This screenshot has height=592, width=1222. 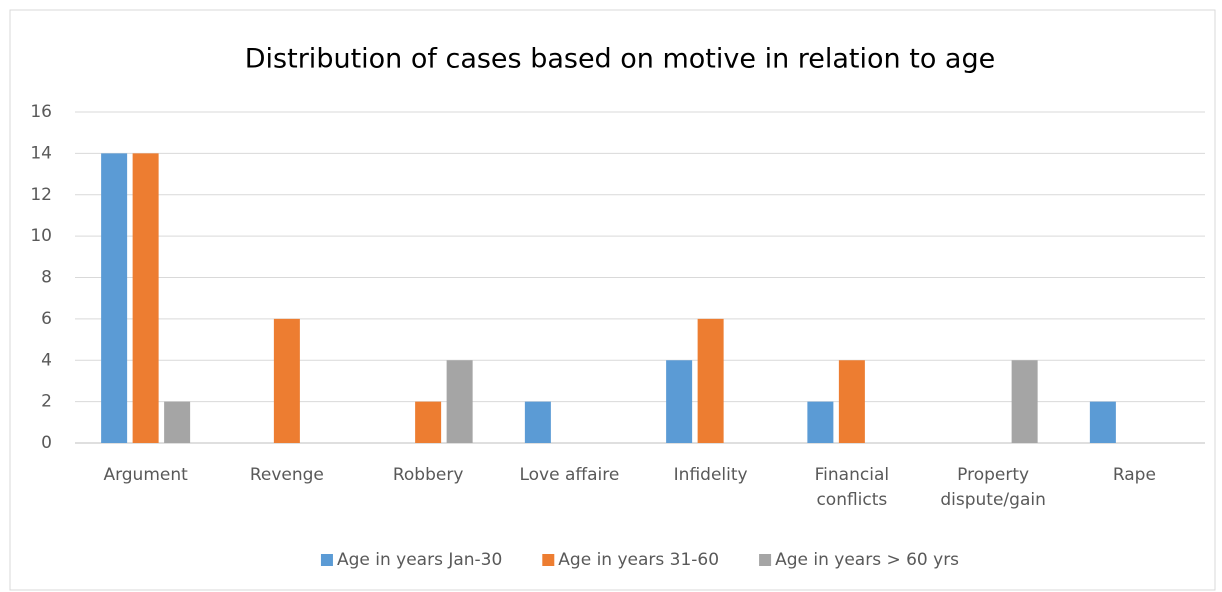 What do you see at coordinates (46, 278) in the screenshot?
I see `y-tick-label: 8` at bounding box center [46, 278].